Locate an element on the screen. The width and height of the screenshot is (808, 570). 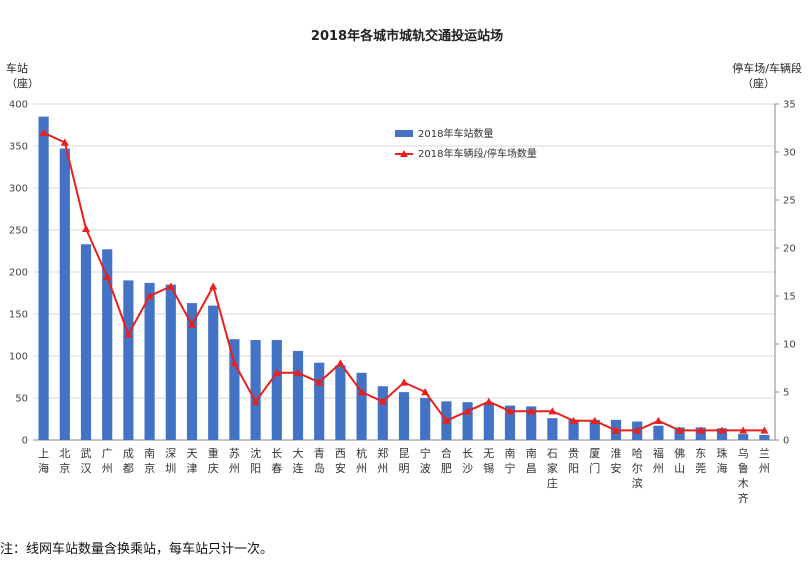
category-char: 鲁 is located at coordinates (743, 468).